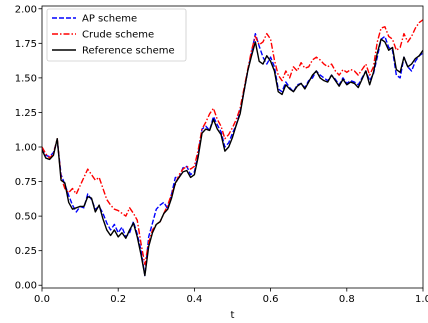 This screenshot has width=428, height=323. What do you see at coordinates (421, 299) in the screenshot?
I see `x-tick-label: 1.0` at bounding box center [421, 299].